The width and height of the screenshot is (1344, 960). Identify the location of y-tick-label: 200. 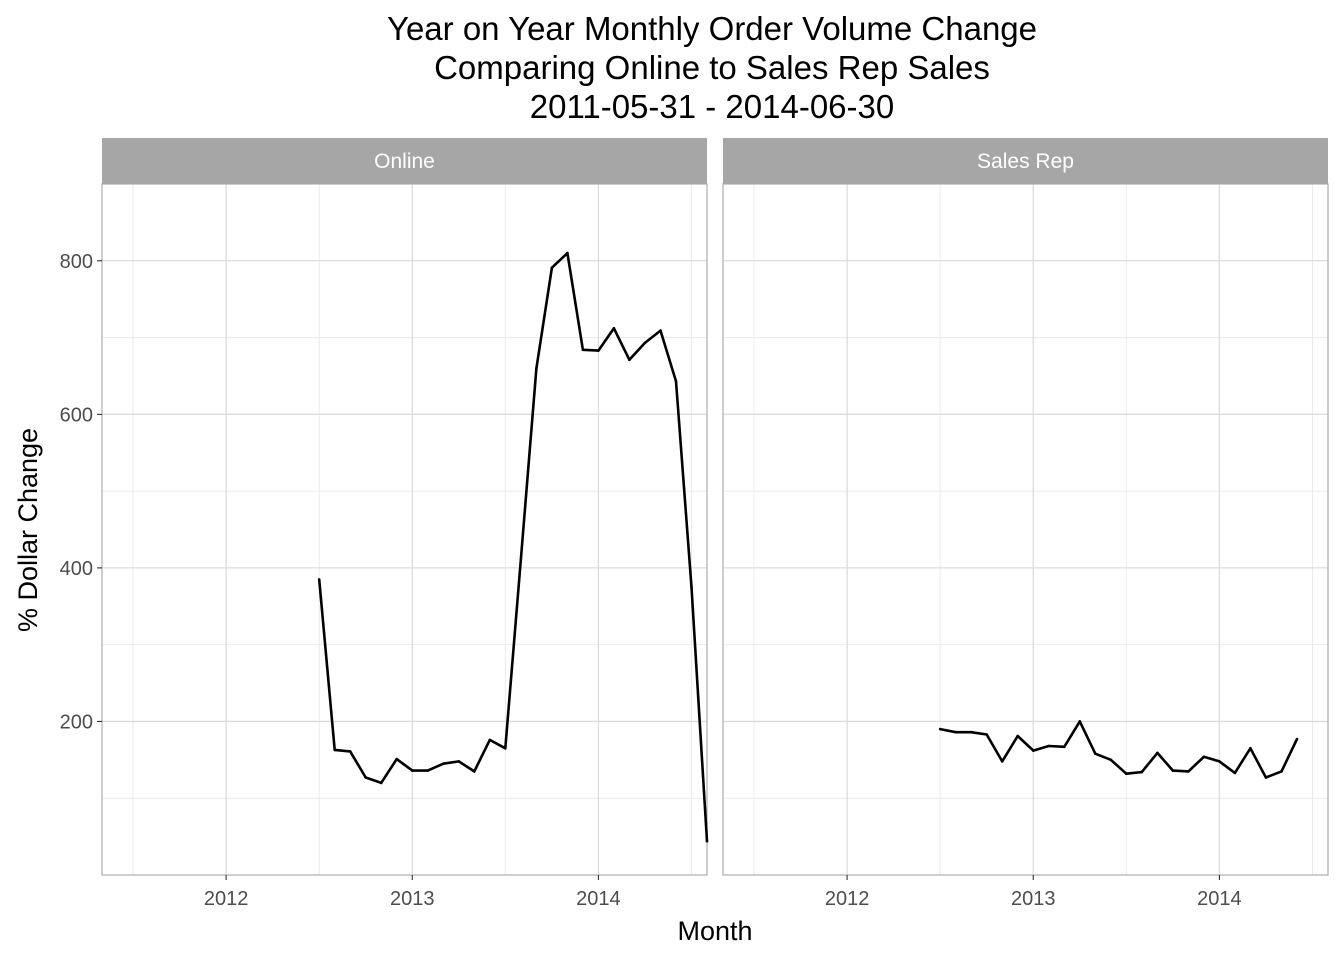
(76, 722).